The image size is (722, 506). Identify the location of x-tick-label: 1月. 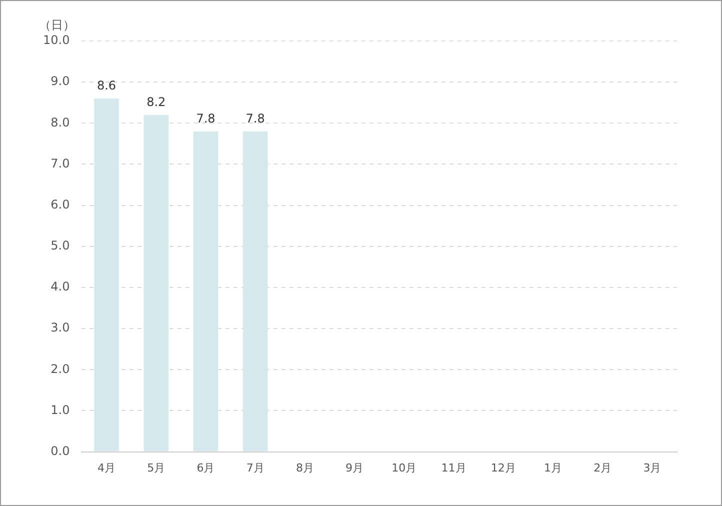
(553, 467).